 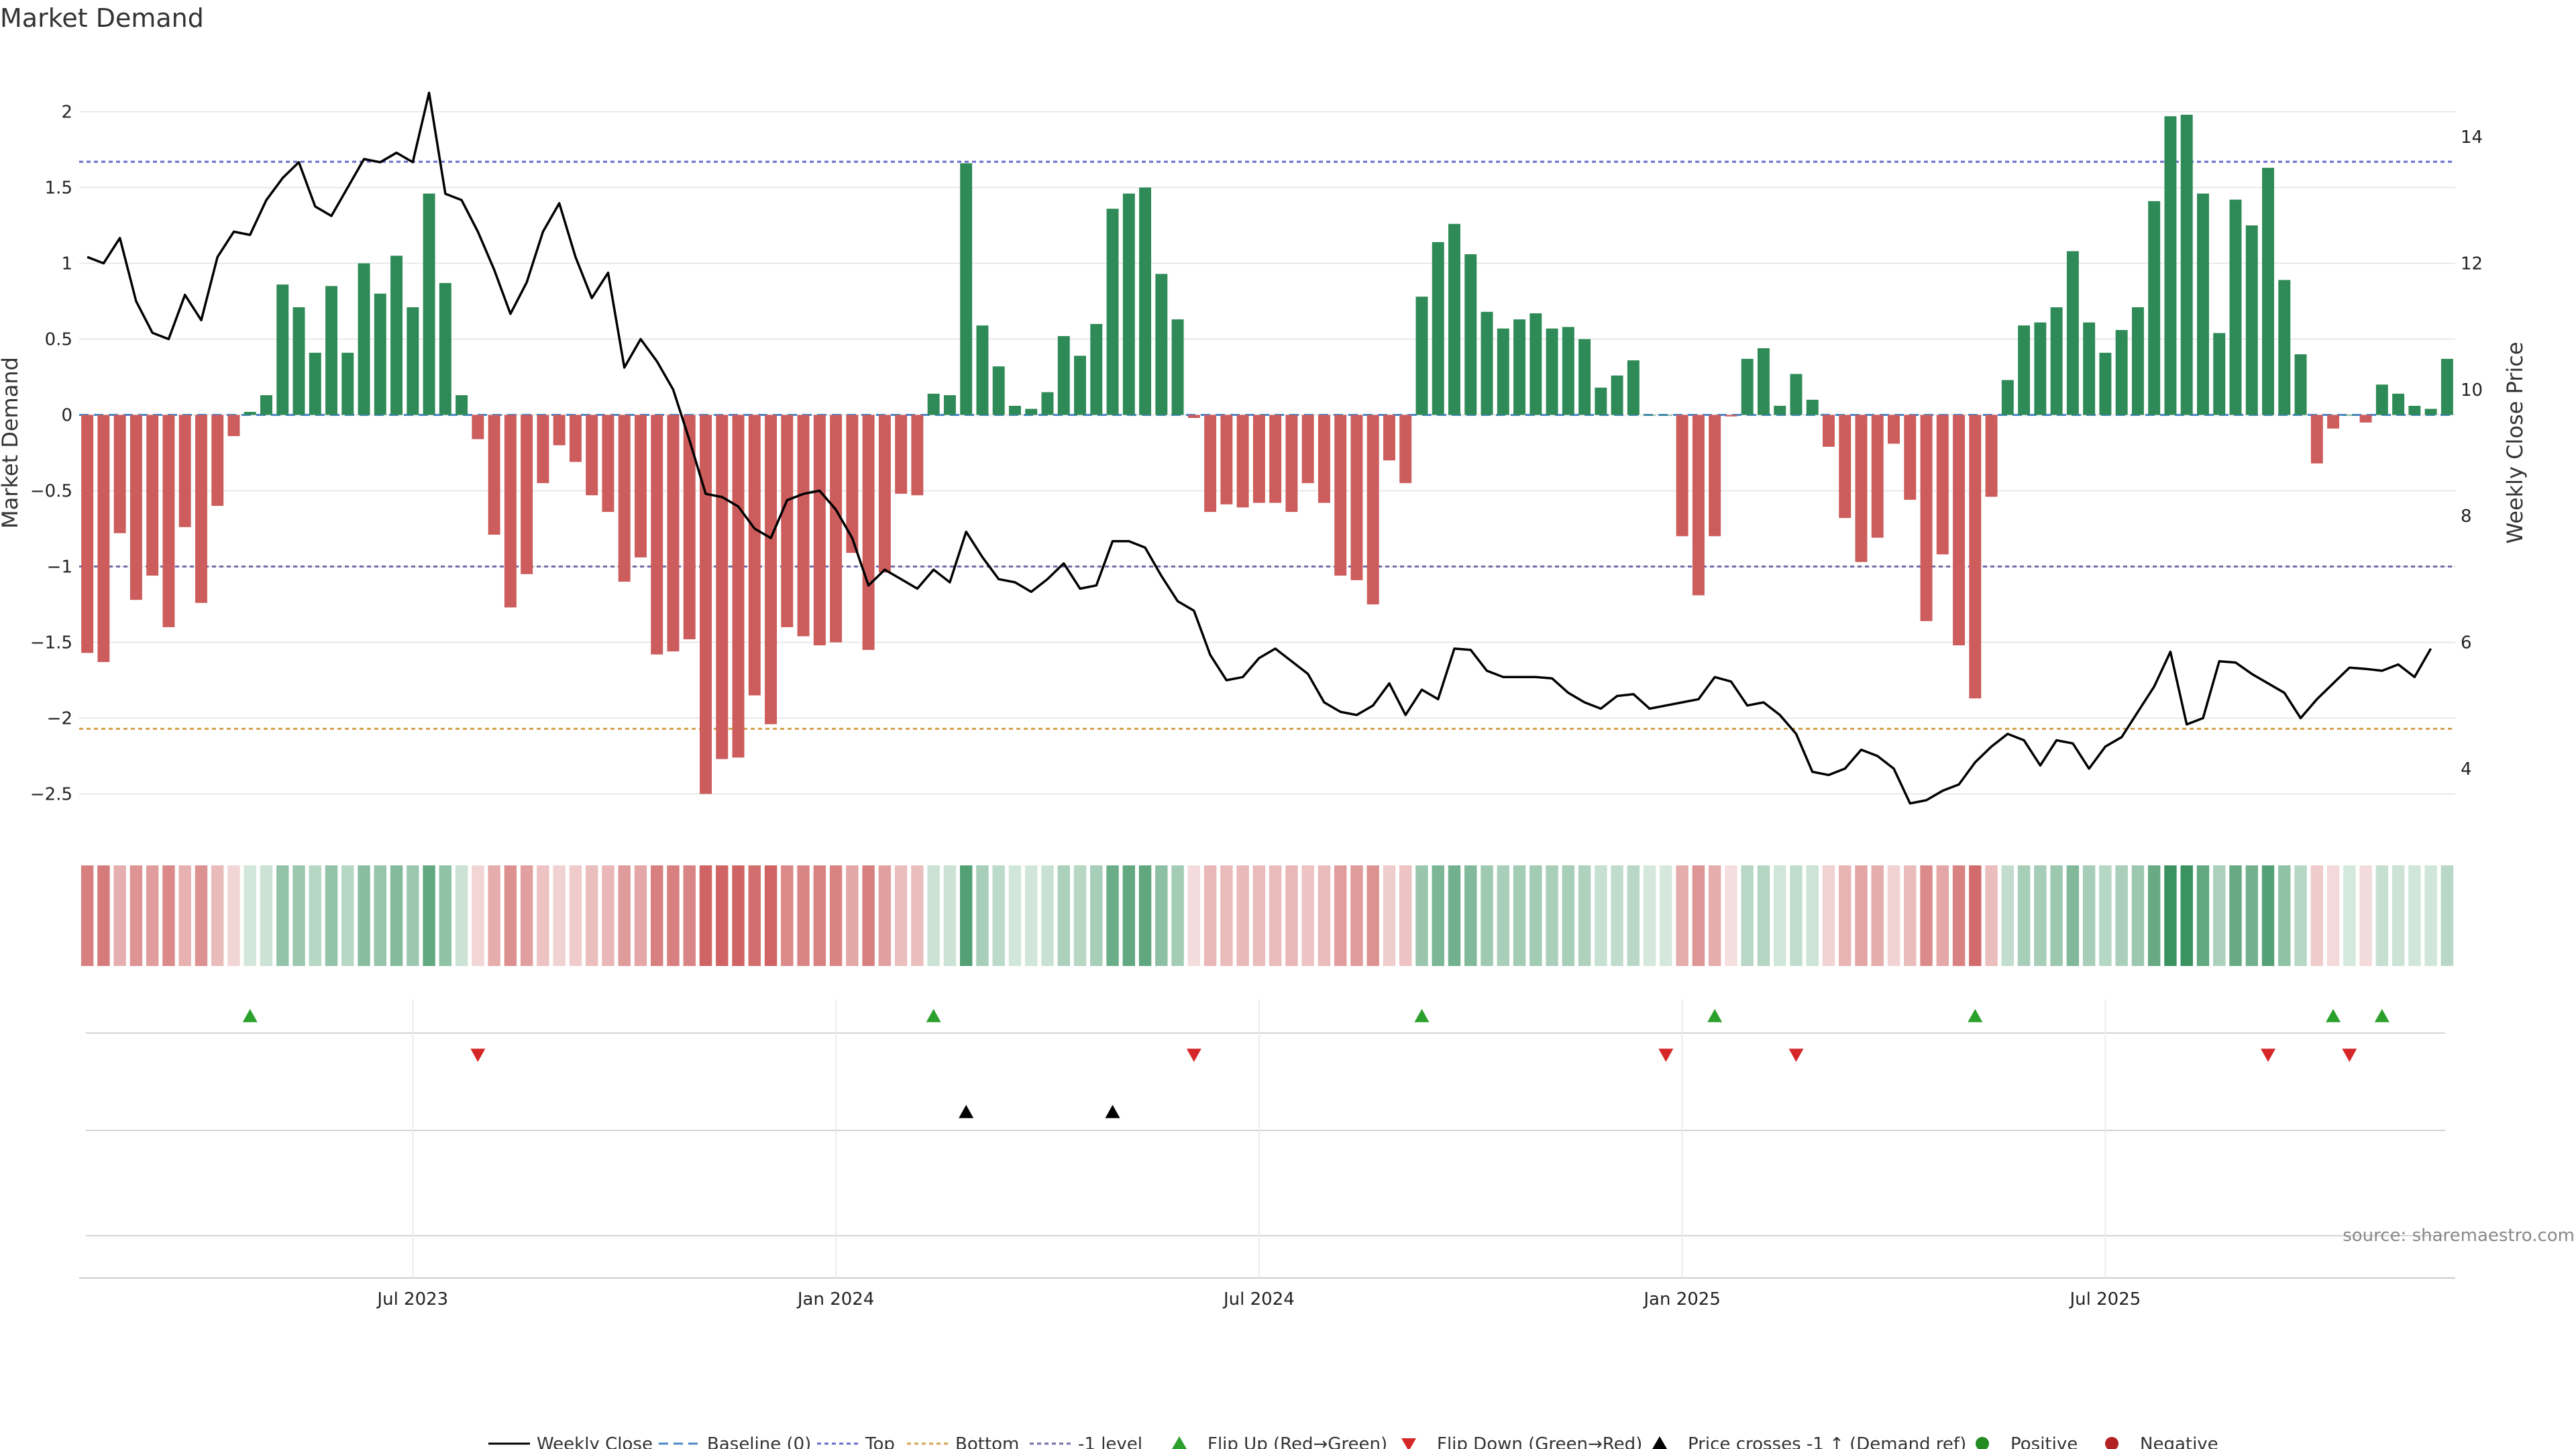 What do you see at coordinates (2382, 1015) in the screenshot?
I see `flip-up-marker` at bounding box center [2382, 1015].